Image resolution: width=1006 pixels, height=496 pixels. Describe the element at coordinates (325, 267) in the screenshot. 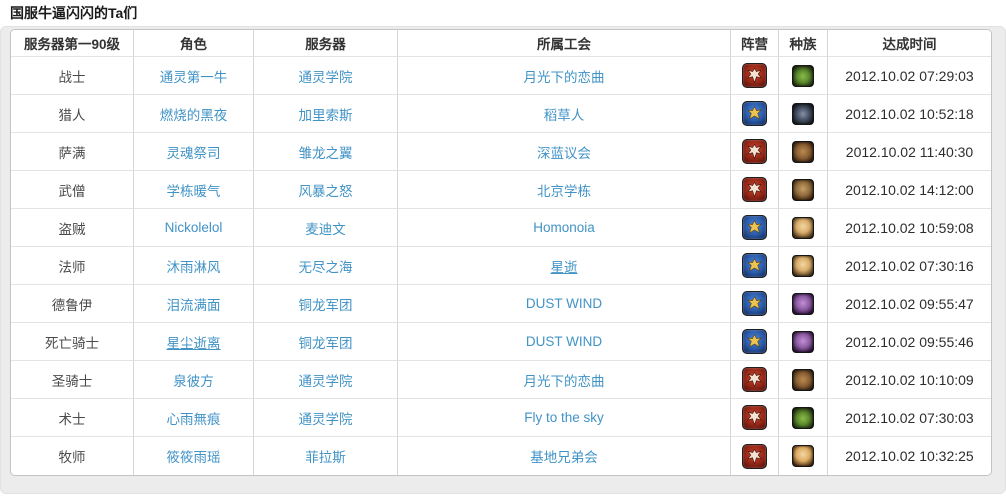

I see `server-link: 无尽之海` at that location.